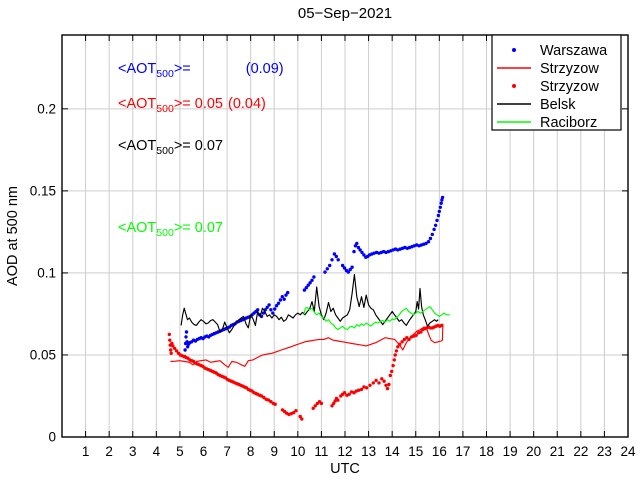 Image resolution: width=640 pixels, height=480 pixels. I want to click on x-tick-label: 6, so click(204, 451).